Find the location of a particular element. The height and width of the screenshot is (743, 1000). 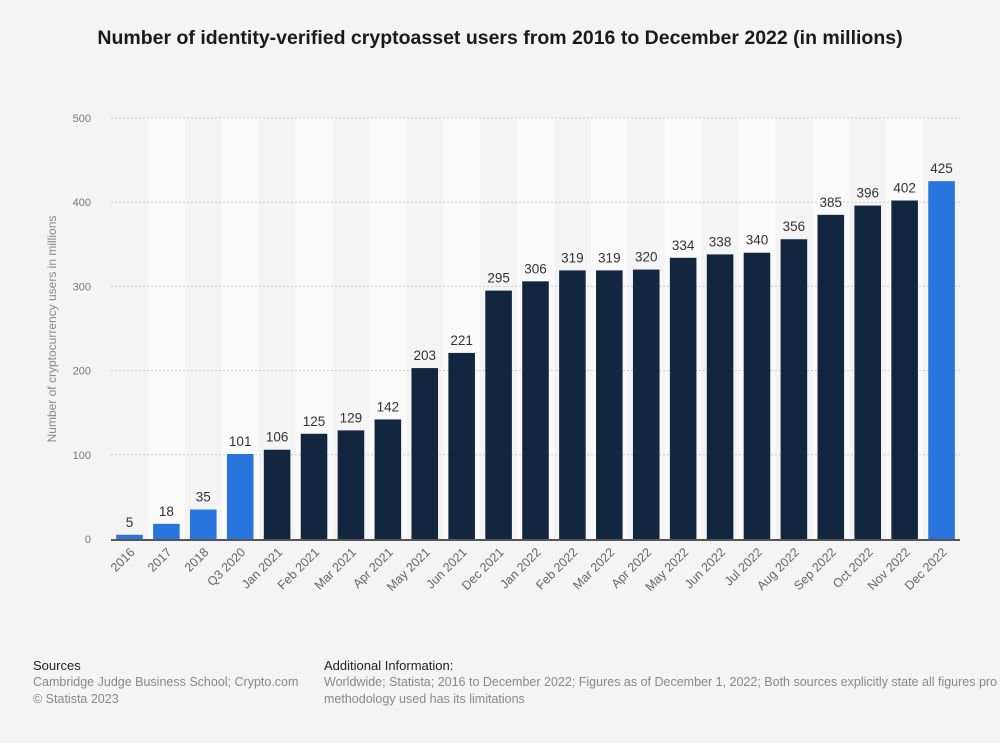

data-label: 203 is located at coordinates (424, 355).